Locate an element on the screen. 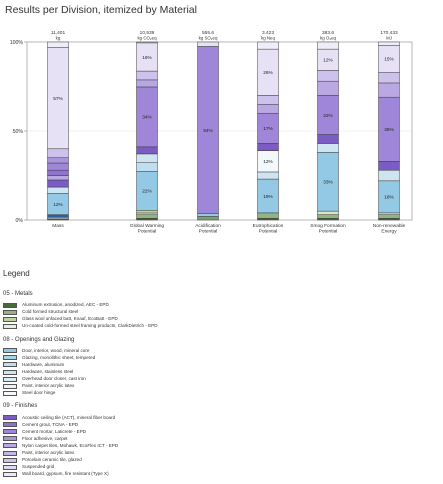  legend-group-title: 08 - Openings and Glazing is located at coordinates (39, 339).